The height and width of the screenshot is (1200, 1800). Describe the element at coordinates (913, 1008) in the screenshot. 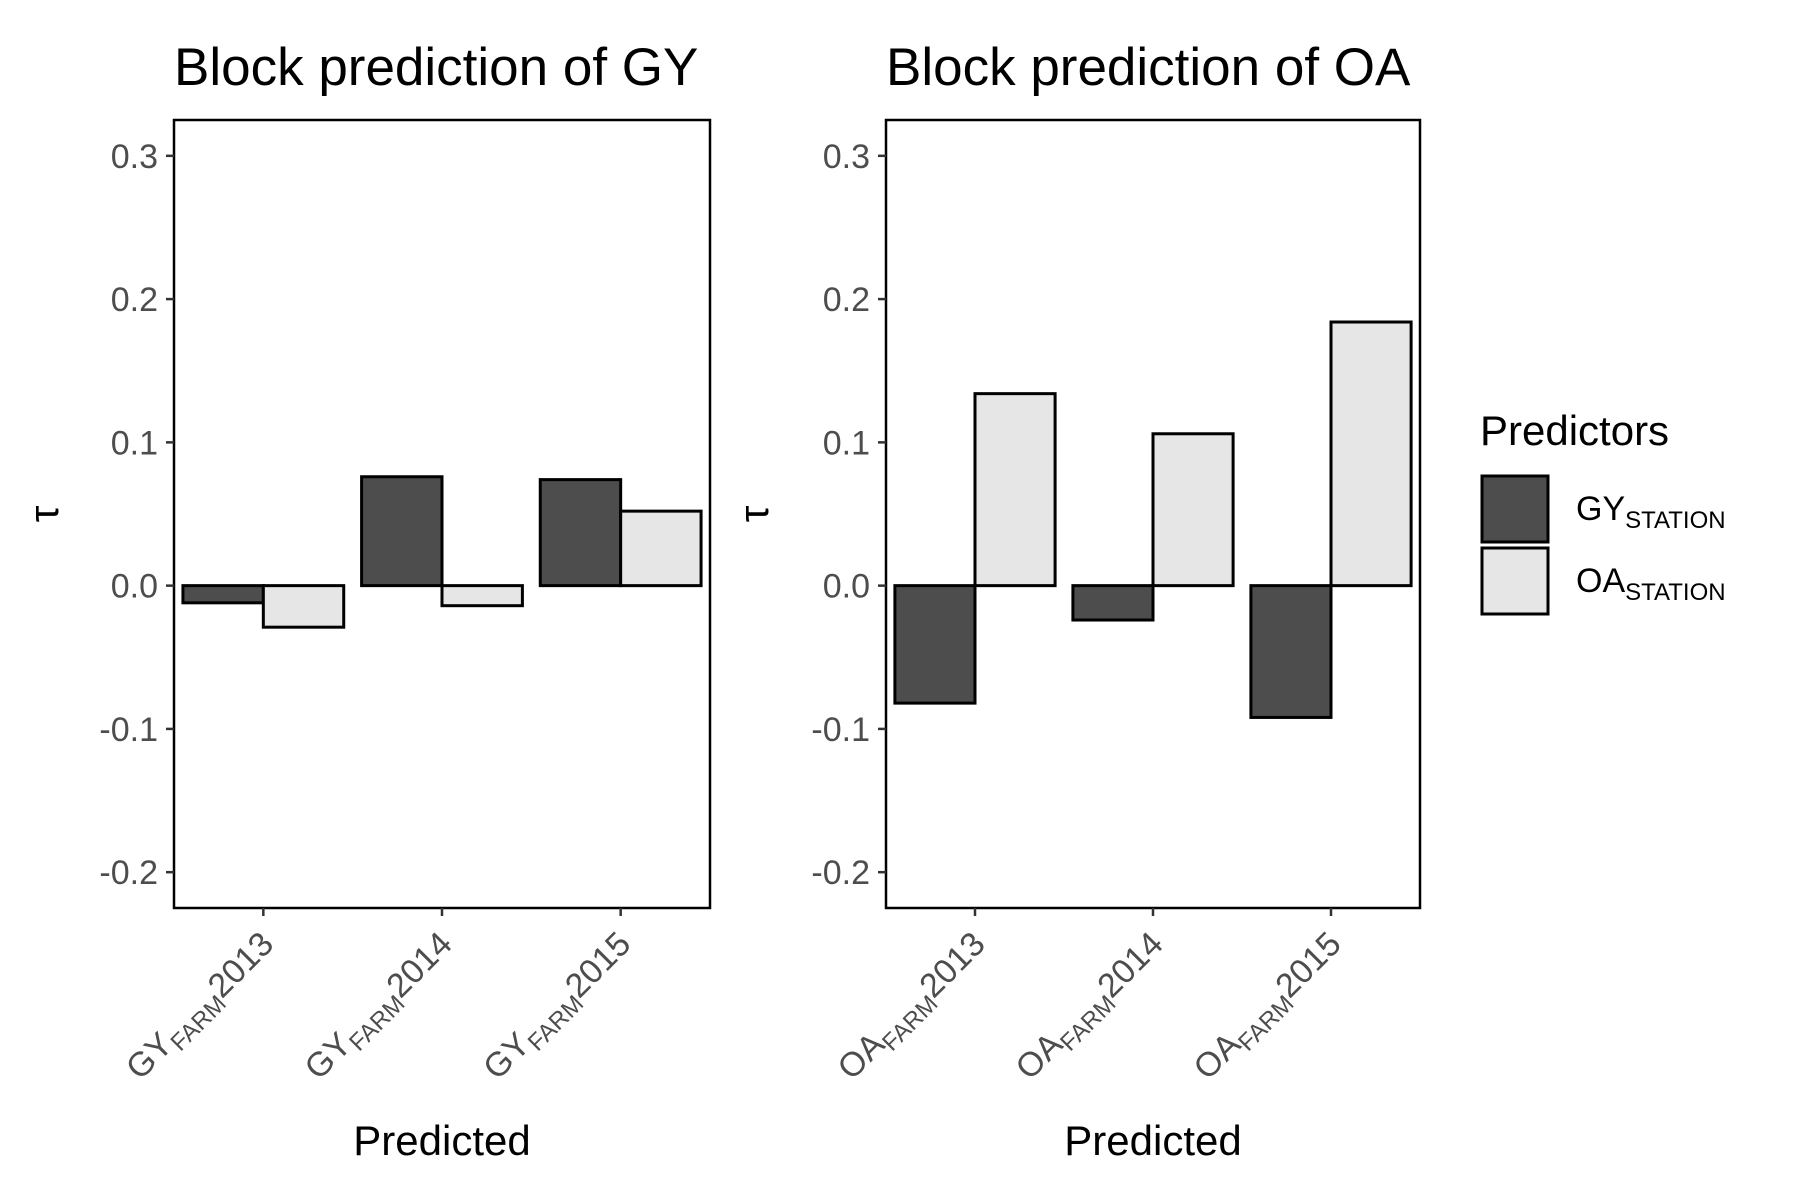

I see `x-tick-label-oa-2013: OAFARM2013` at that location.